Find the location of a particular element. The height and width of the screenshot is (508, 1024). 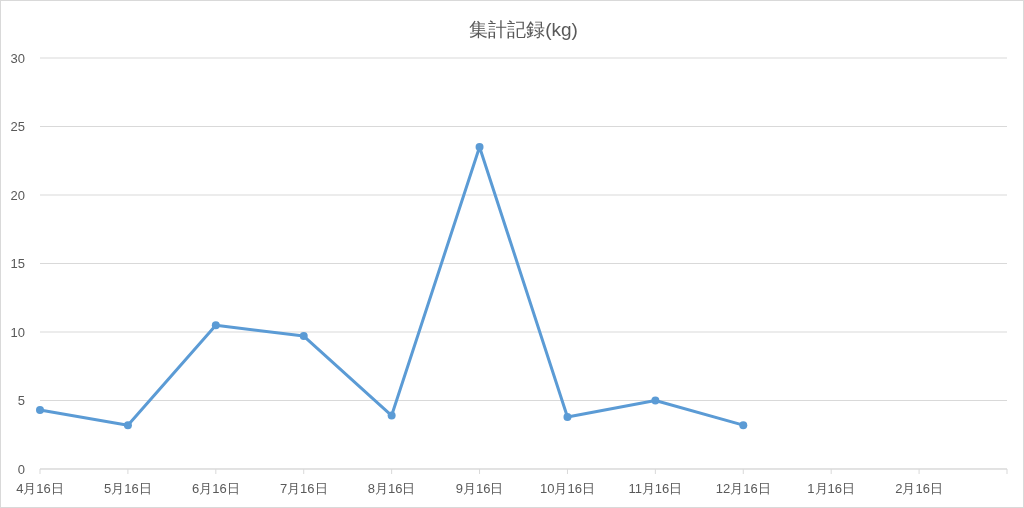

y-tick-label: 15 is located at coordinates (17, 263).